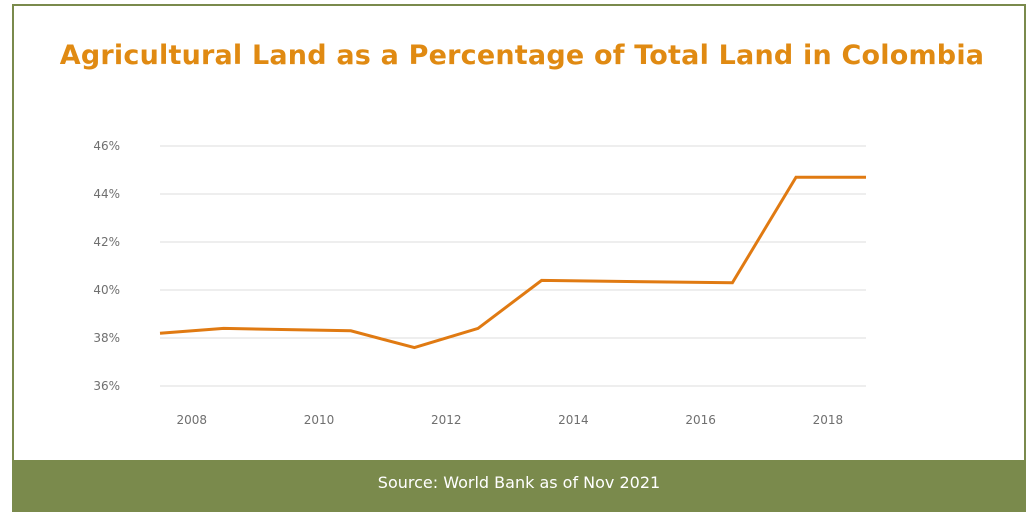 The image size is (1034, 518). What do you see at coordinates (192, 420) in the screenshot?
I see `x-tick-label: 2008` at bounding box center [192, 420].